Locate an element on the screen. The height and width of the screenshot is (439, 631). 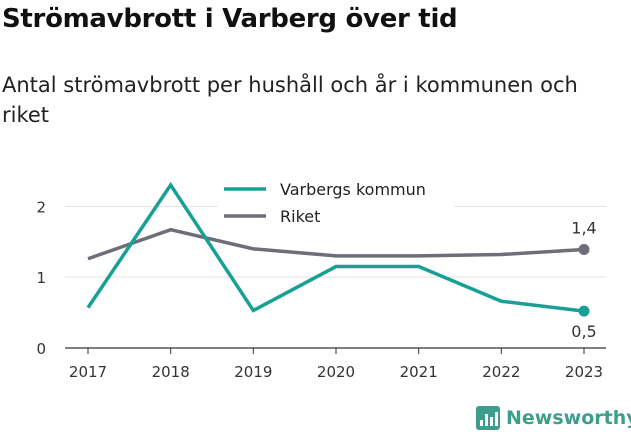
series-line-riket is located at coordinates (336, 244).